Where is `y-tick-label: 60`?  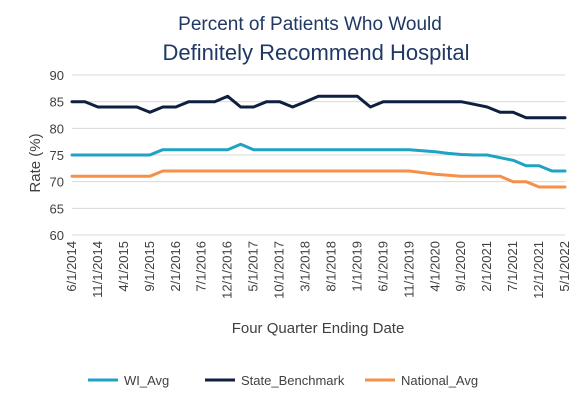 y-tick-label: 60 is located at coordinates (57, 235).